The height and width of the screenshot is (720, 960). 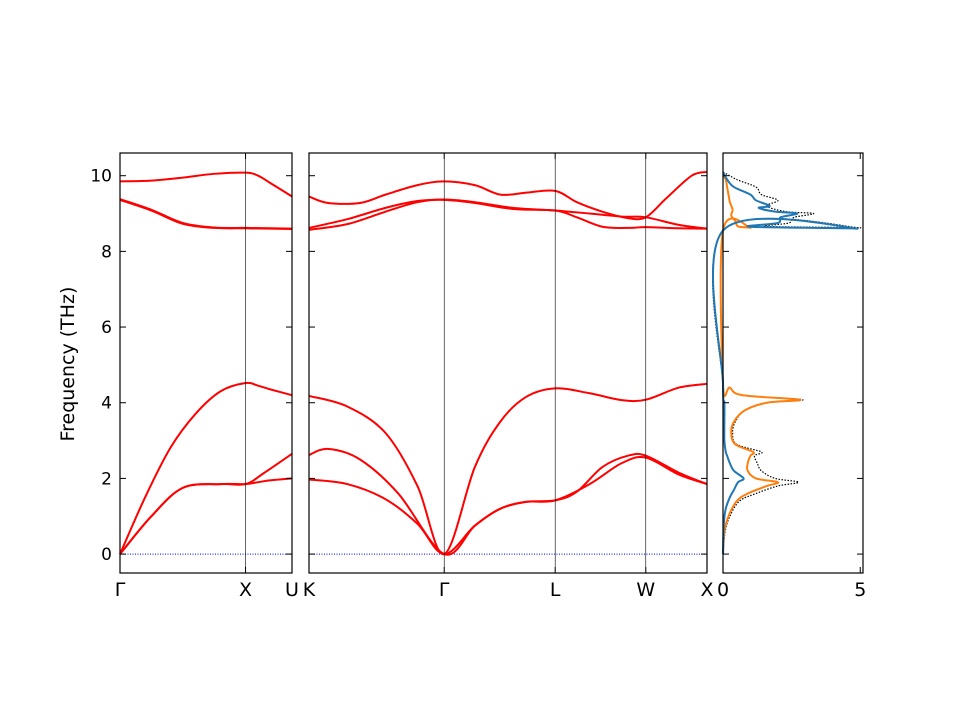 I want to click on y-tick-label: 2, so click(x=106, y=479).